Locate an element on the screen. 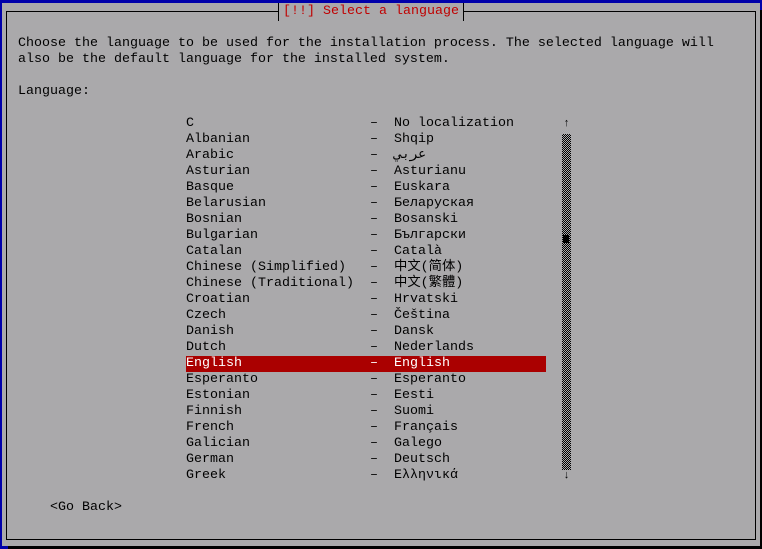 This screenshot has height=549, width=762. language-native-name: Čeština is located at coordinates (422, 315).